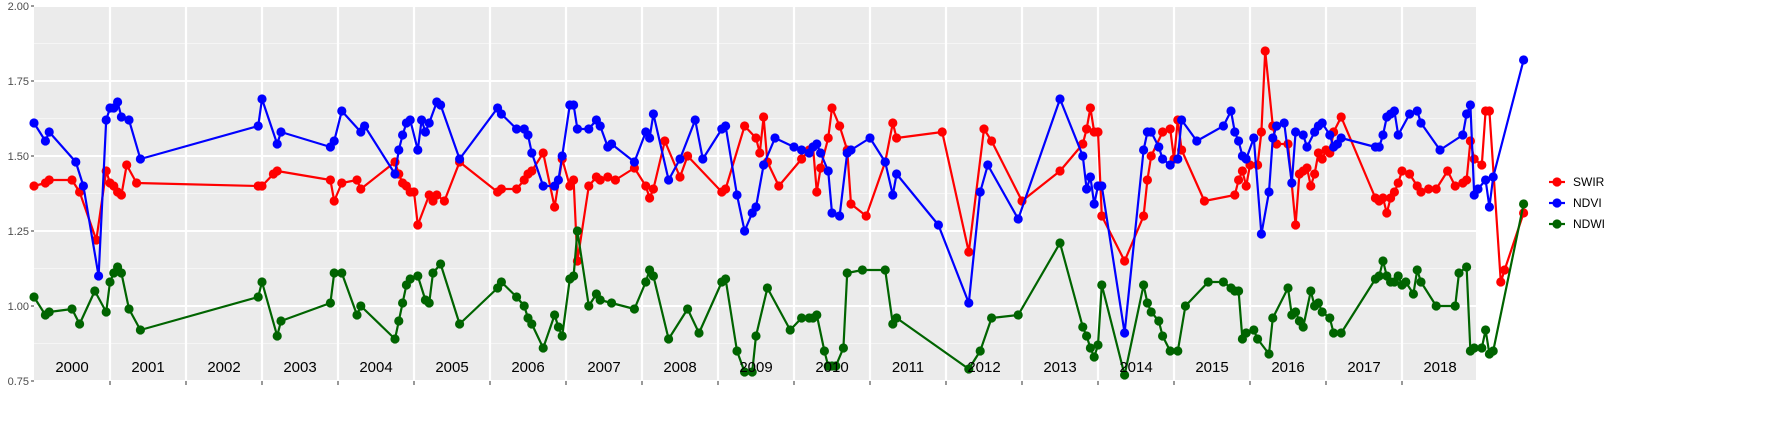 Image resolution: width=1773 pixels, height=442 pixels. Describe the element at coordinates (756, 383) in the screenshot. I see `x-axis` at that location.